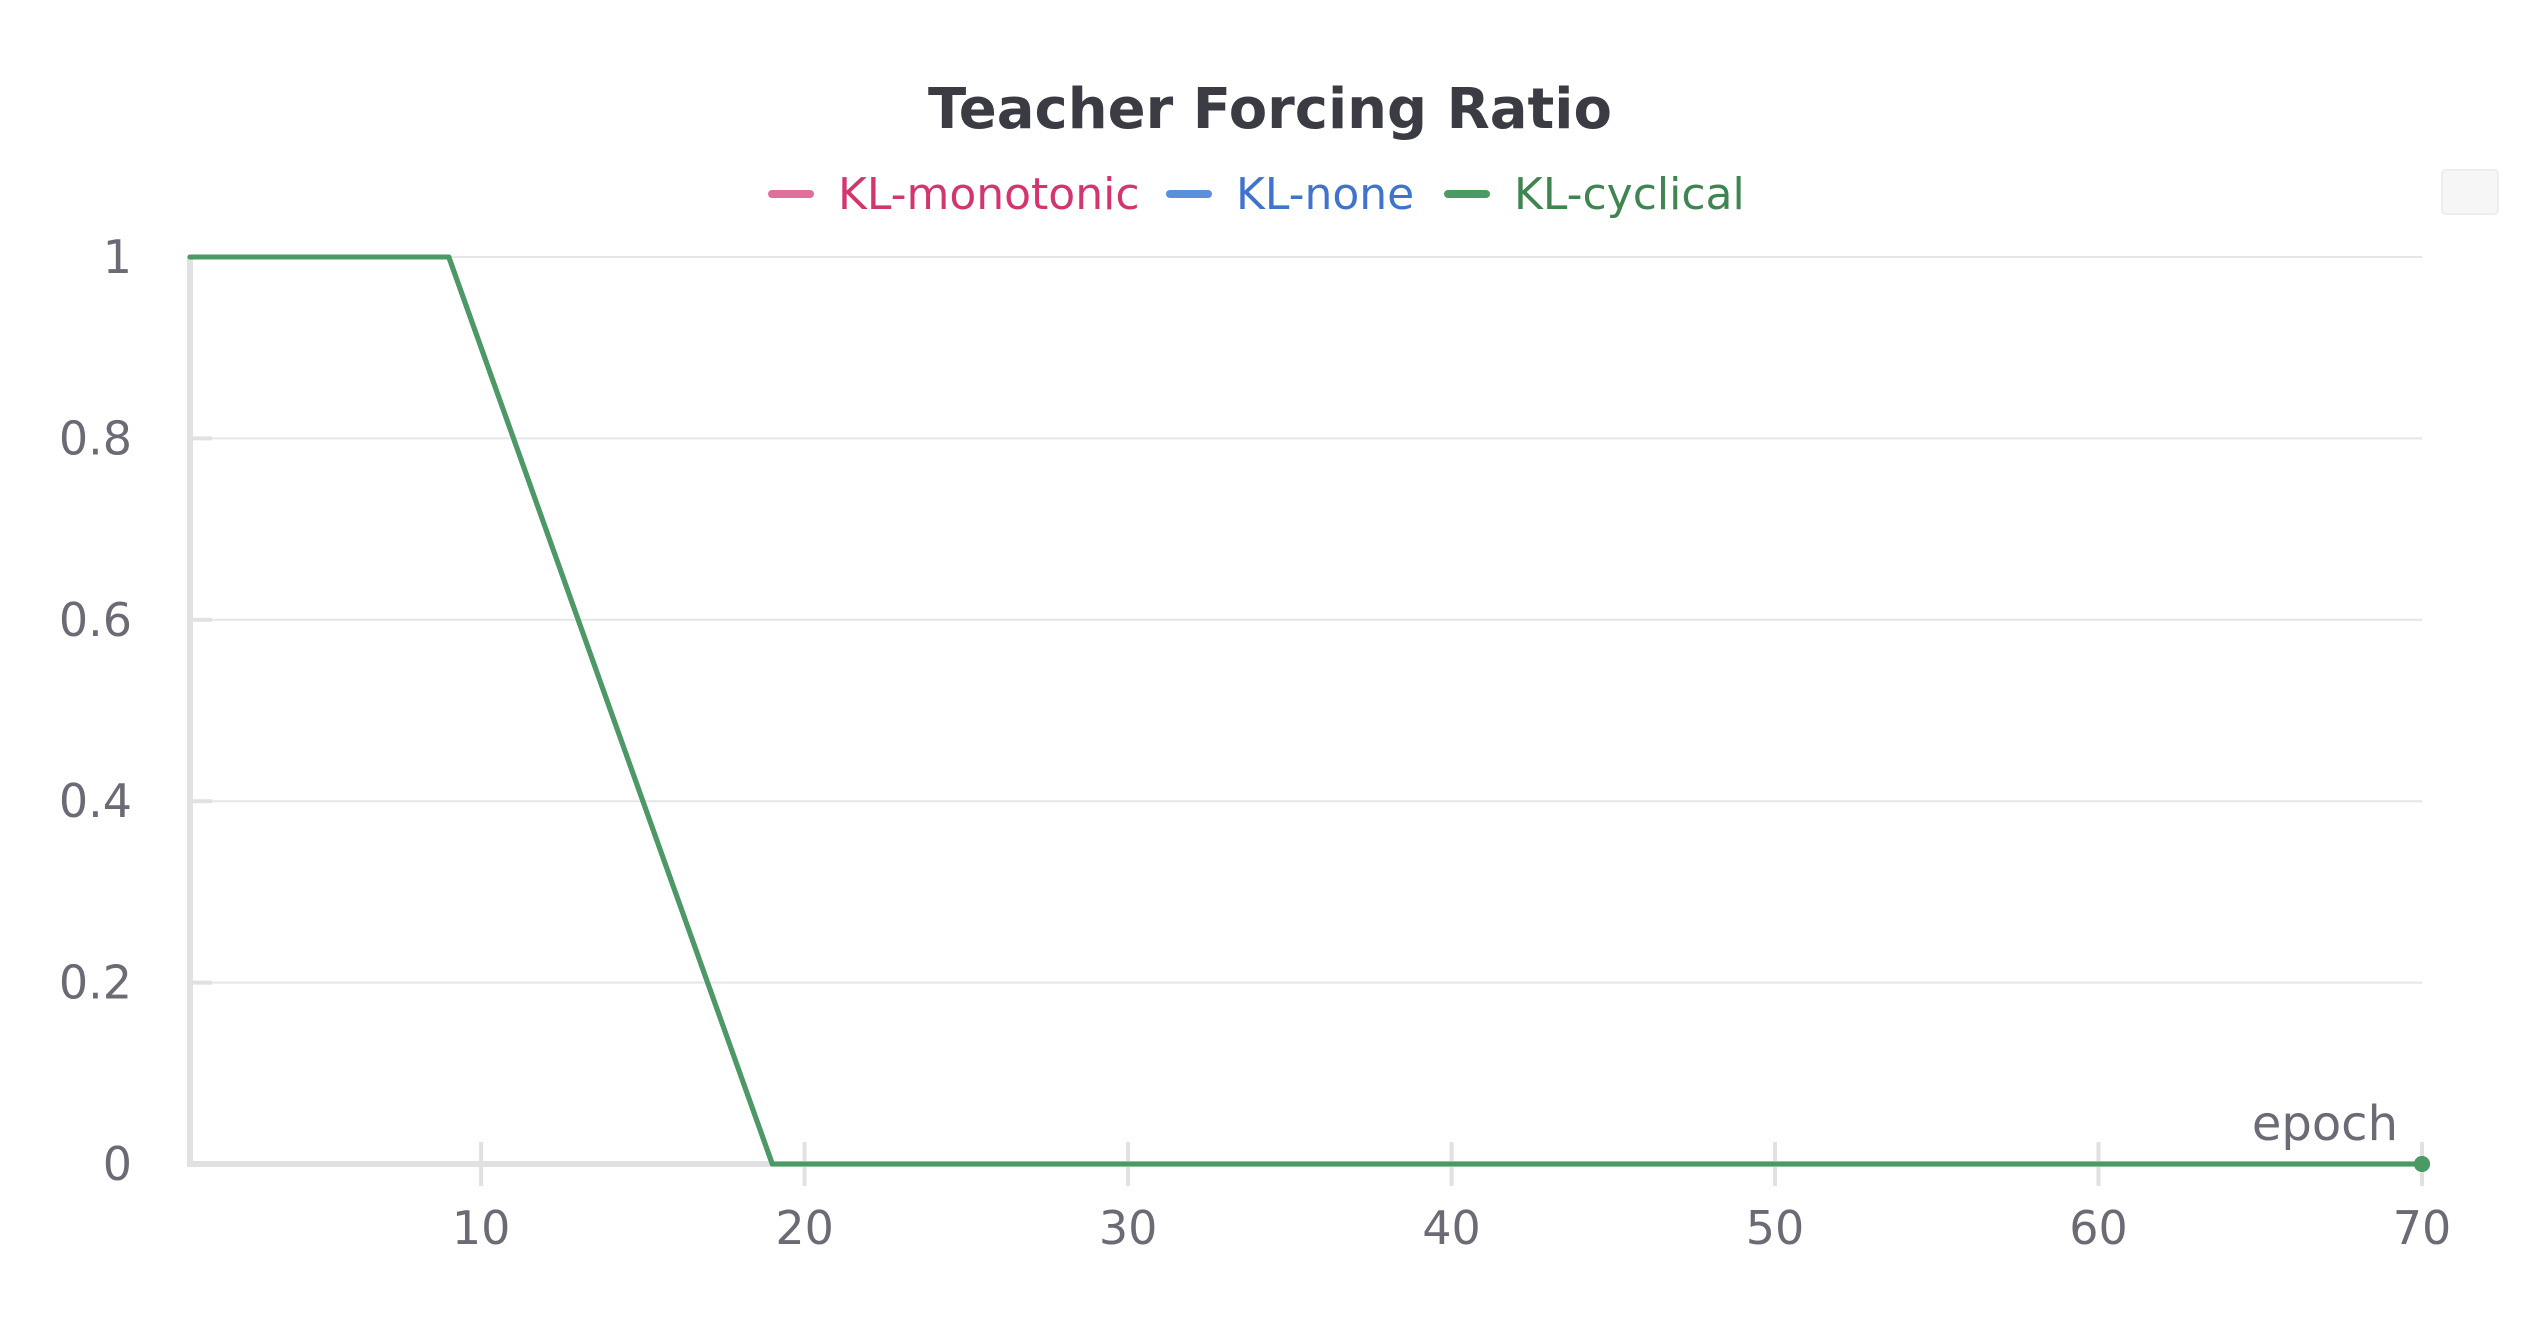 This screenshot has width=2528, height=1333. What do you see at coordinates (2325, 1124) in the screenshot?
I see `x-axis-title: epoch` at bounding box center [2325, 1124].